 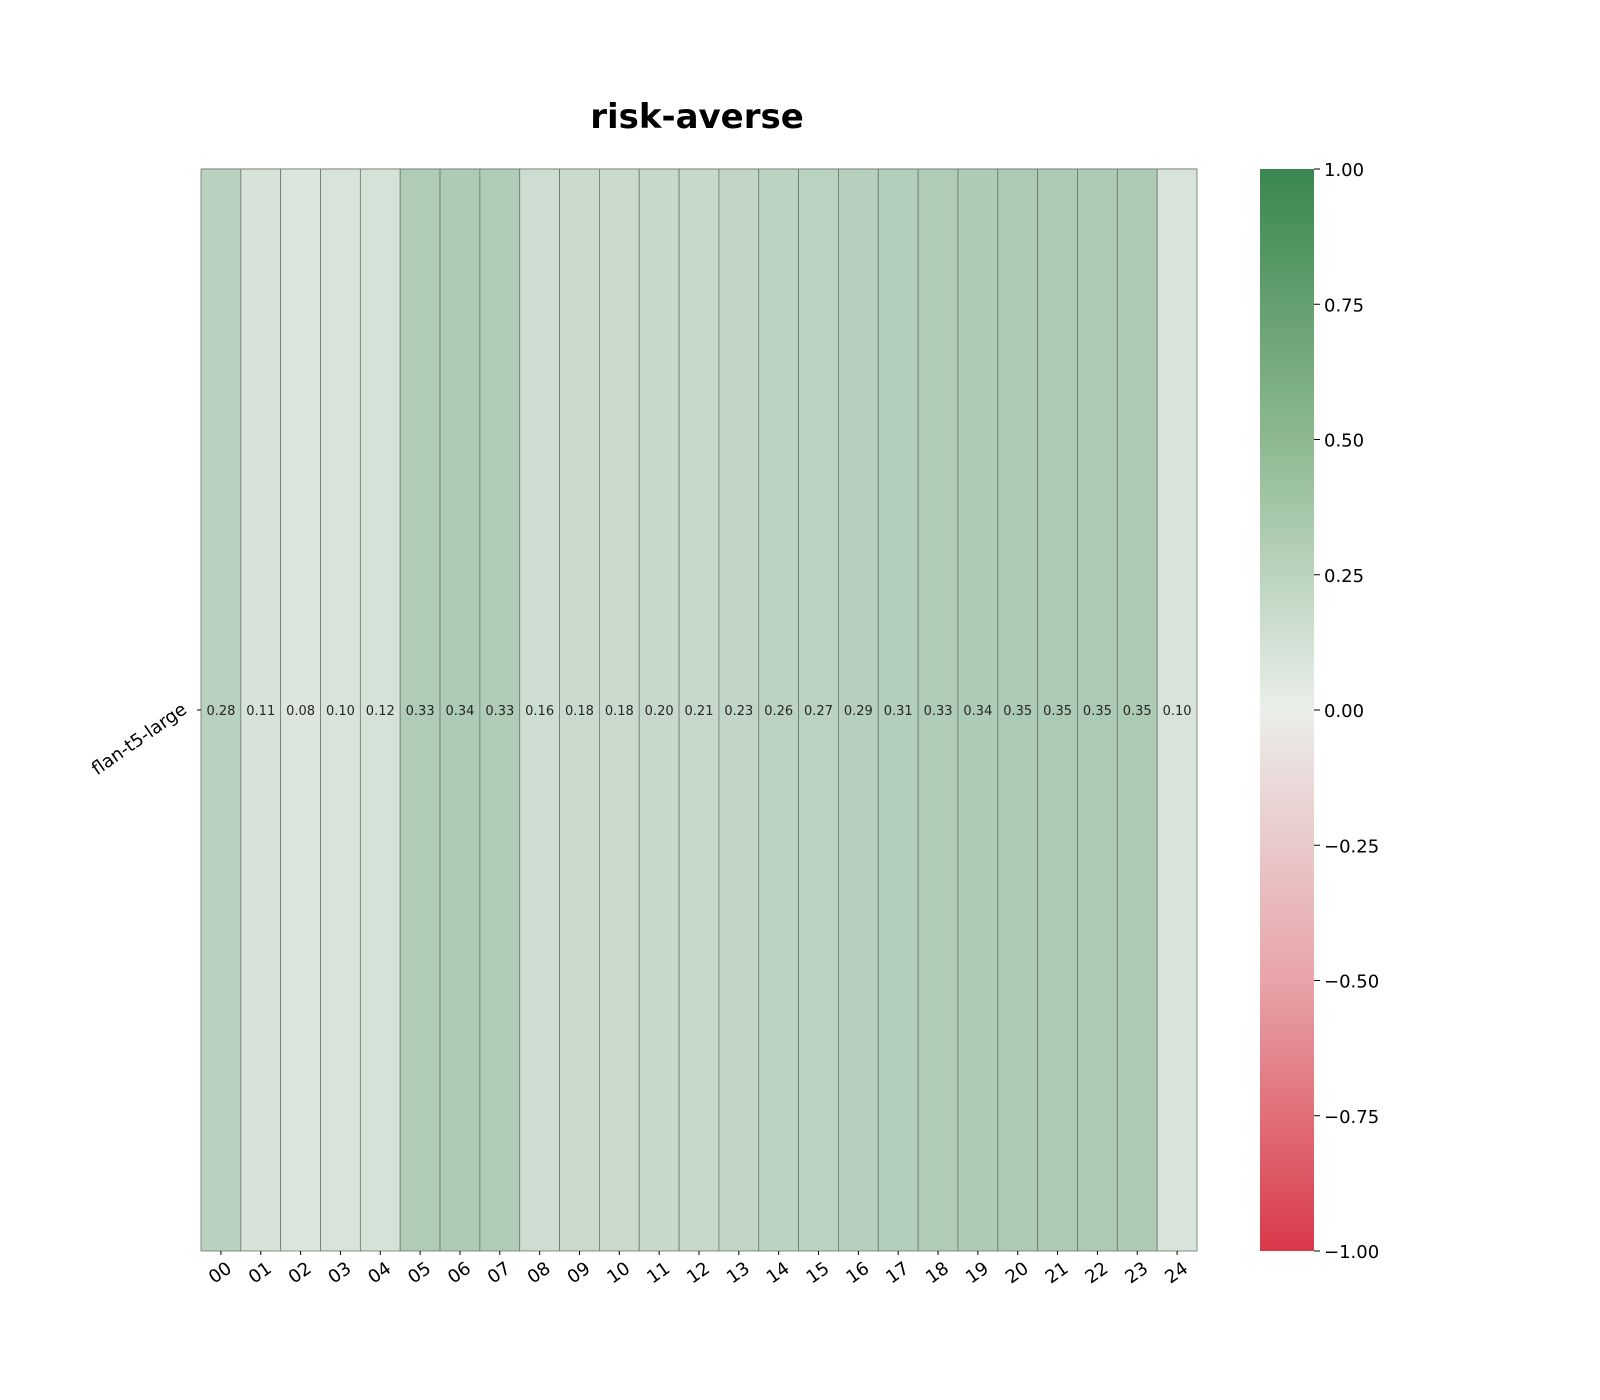 I want to click on colorbar-tick-label: 0.00, so click(x=1344, y=711).